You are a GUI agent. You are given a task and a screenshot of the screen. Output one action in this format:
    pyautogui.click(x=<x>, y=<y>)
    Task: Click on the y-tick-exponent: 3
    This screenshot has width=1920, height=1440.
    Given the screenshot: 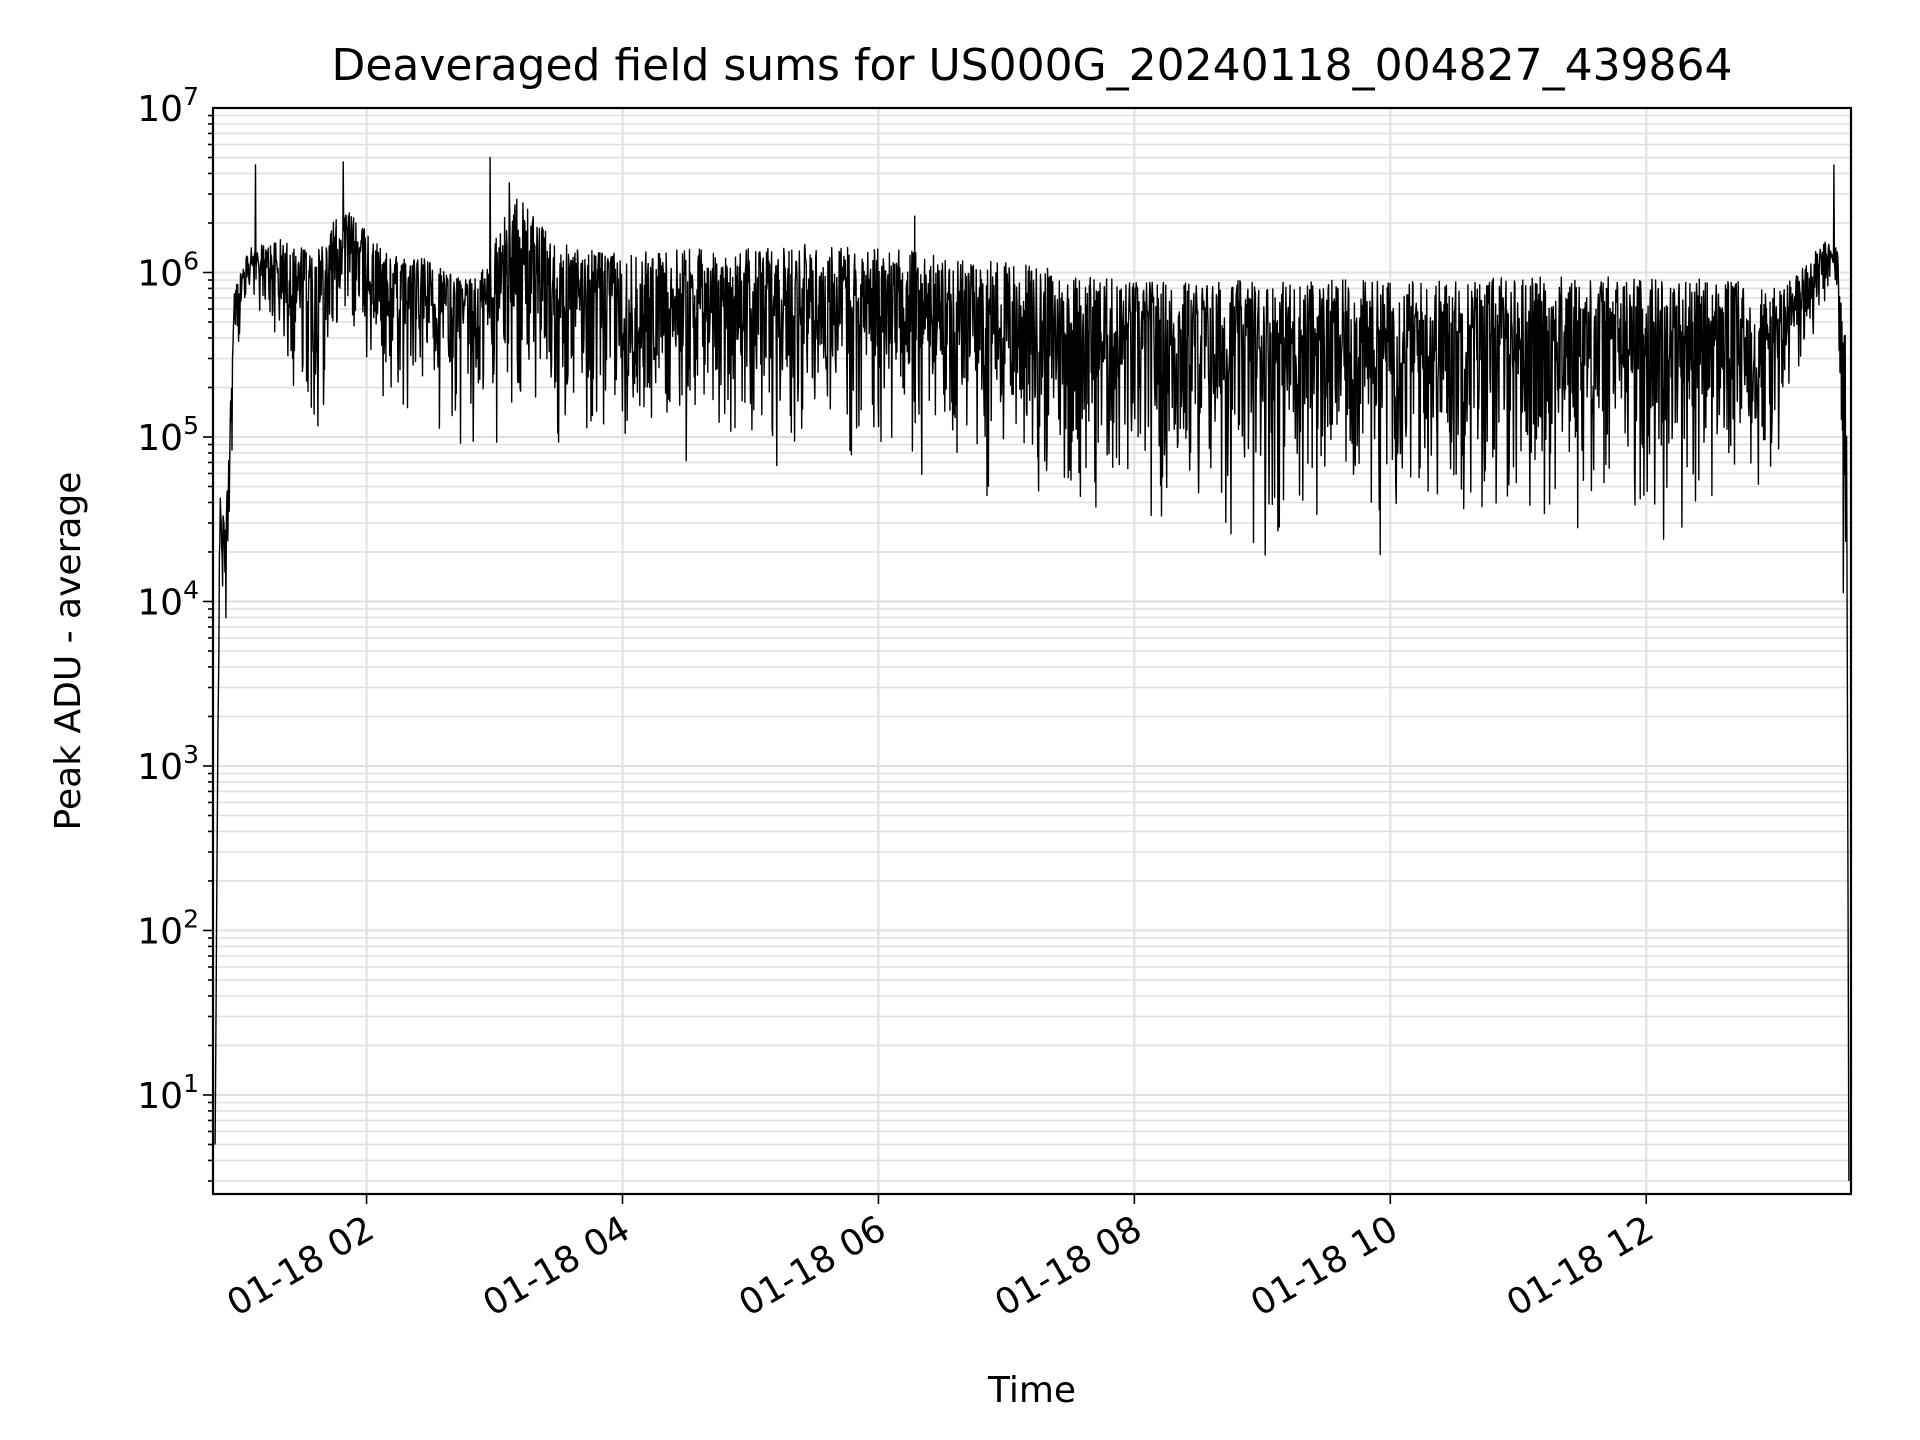 What is the action you would take?
    pyautogui.click(x=191, y=754)
    